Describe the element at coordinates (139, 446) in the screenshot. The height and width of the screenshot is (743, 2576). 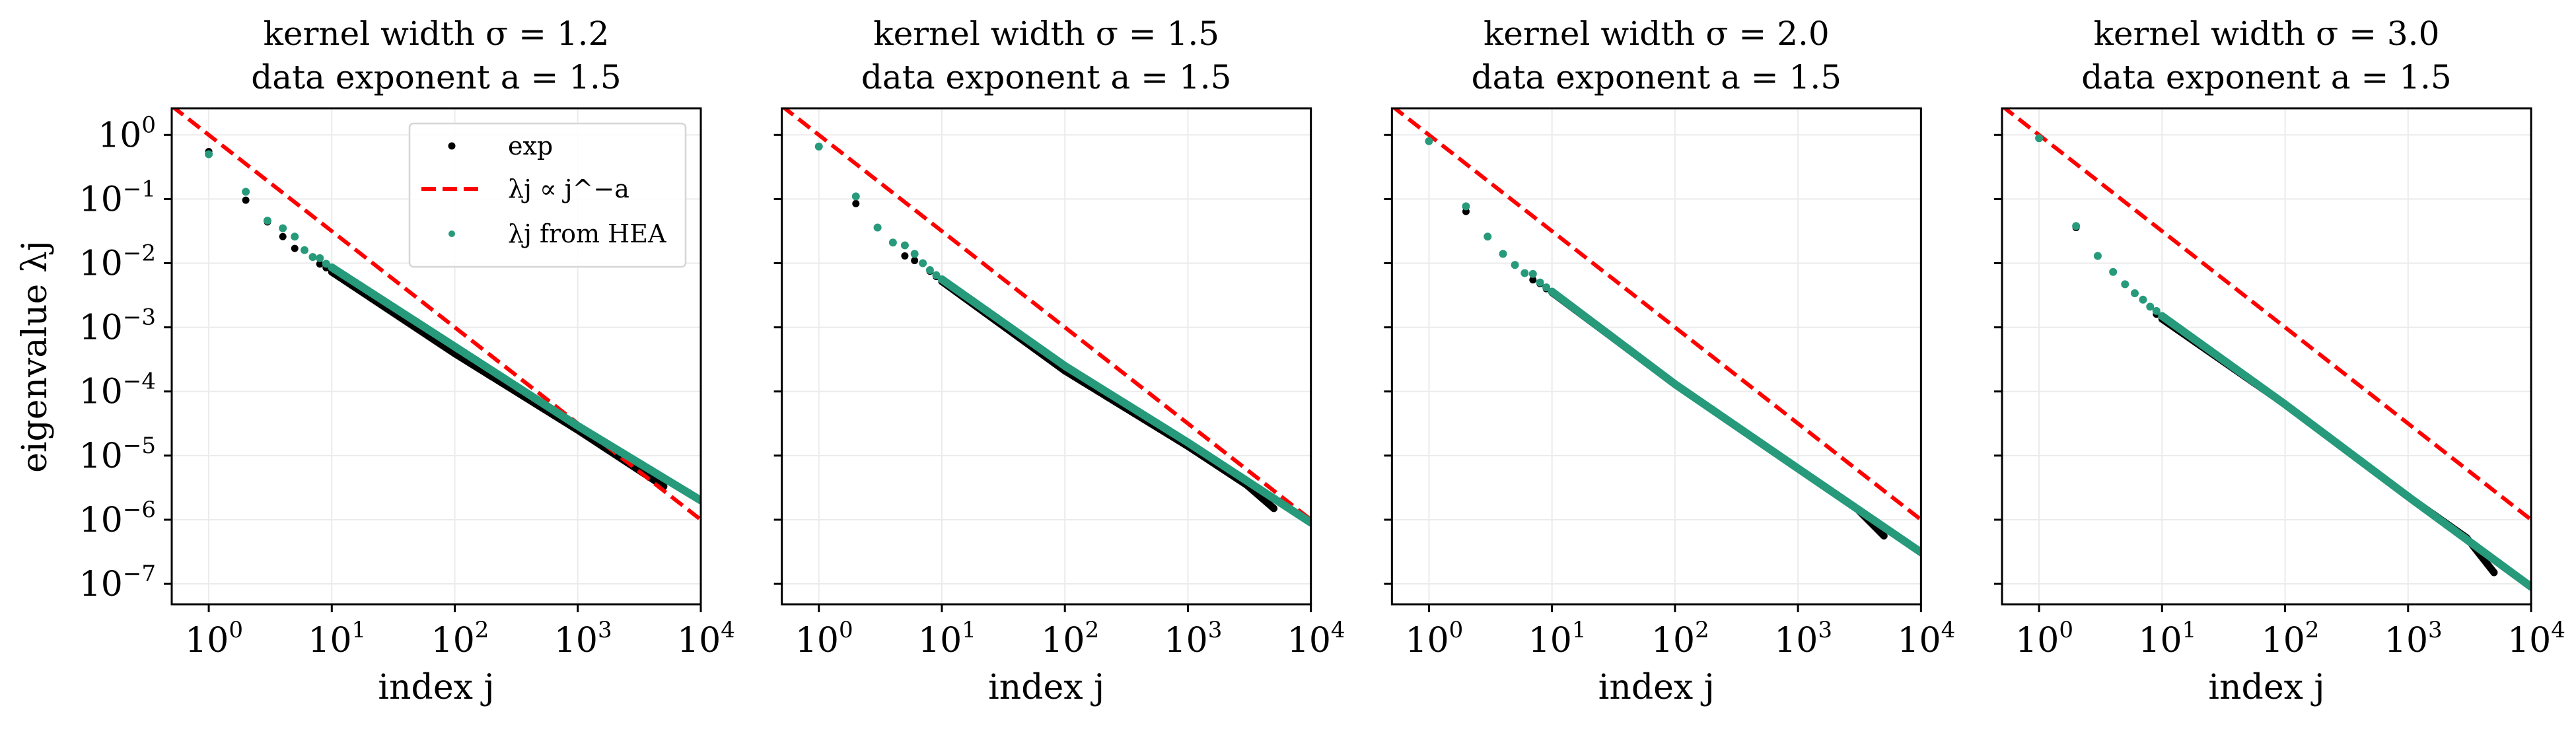
I see `tick-exponent: −5` at that location.